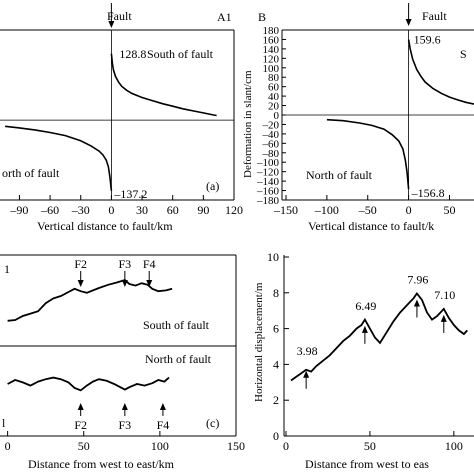 Image resolution: width=474 pixels, height=474 pixels. I want to click on panel-b-ytick-label: 20, so click(274, 107).